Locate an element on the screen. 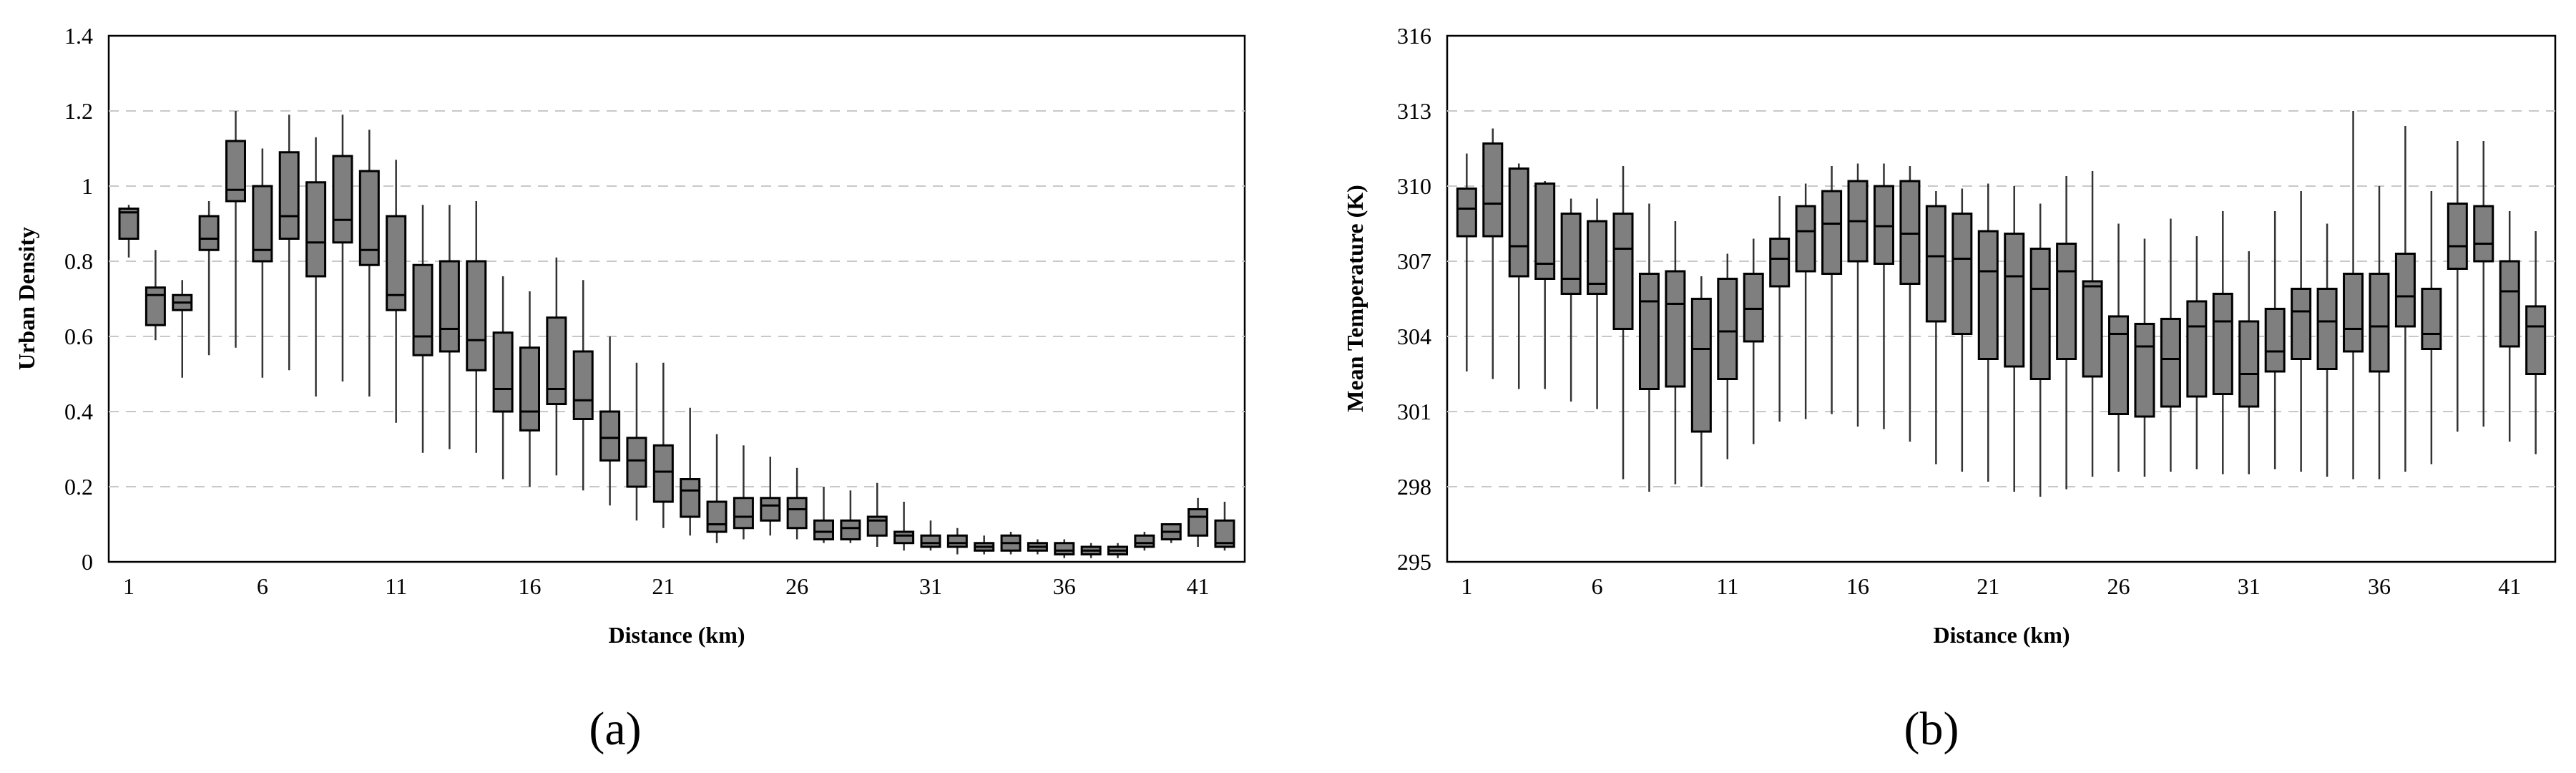 This screenshot has height=773, width=2576. y-tick-label: 307 is located at coordinates (1414, 261).